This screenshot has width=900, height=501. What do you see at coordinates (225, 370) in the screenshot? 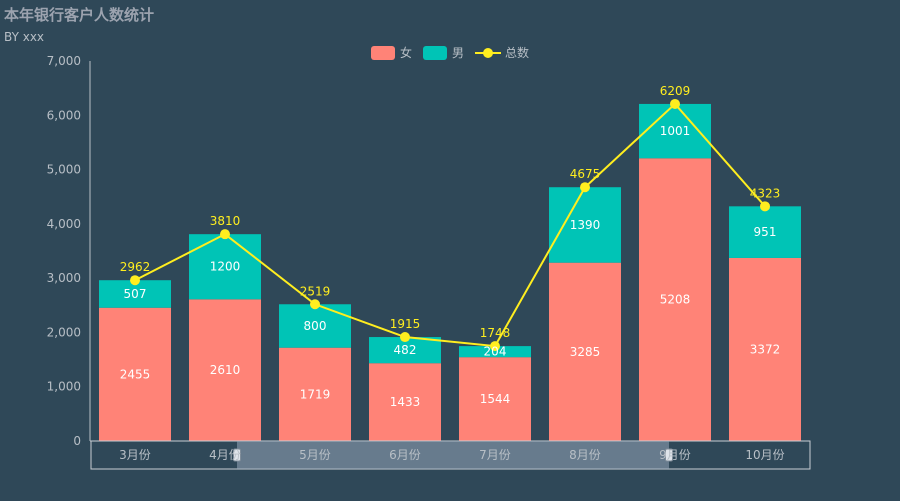
I see `bar-label-female: 2610` at bounding box center [225, 370].